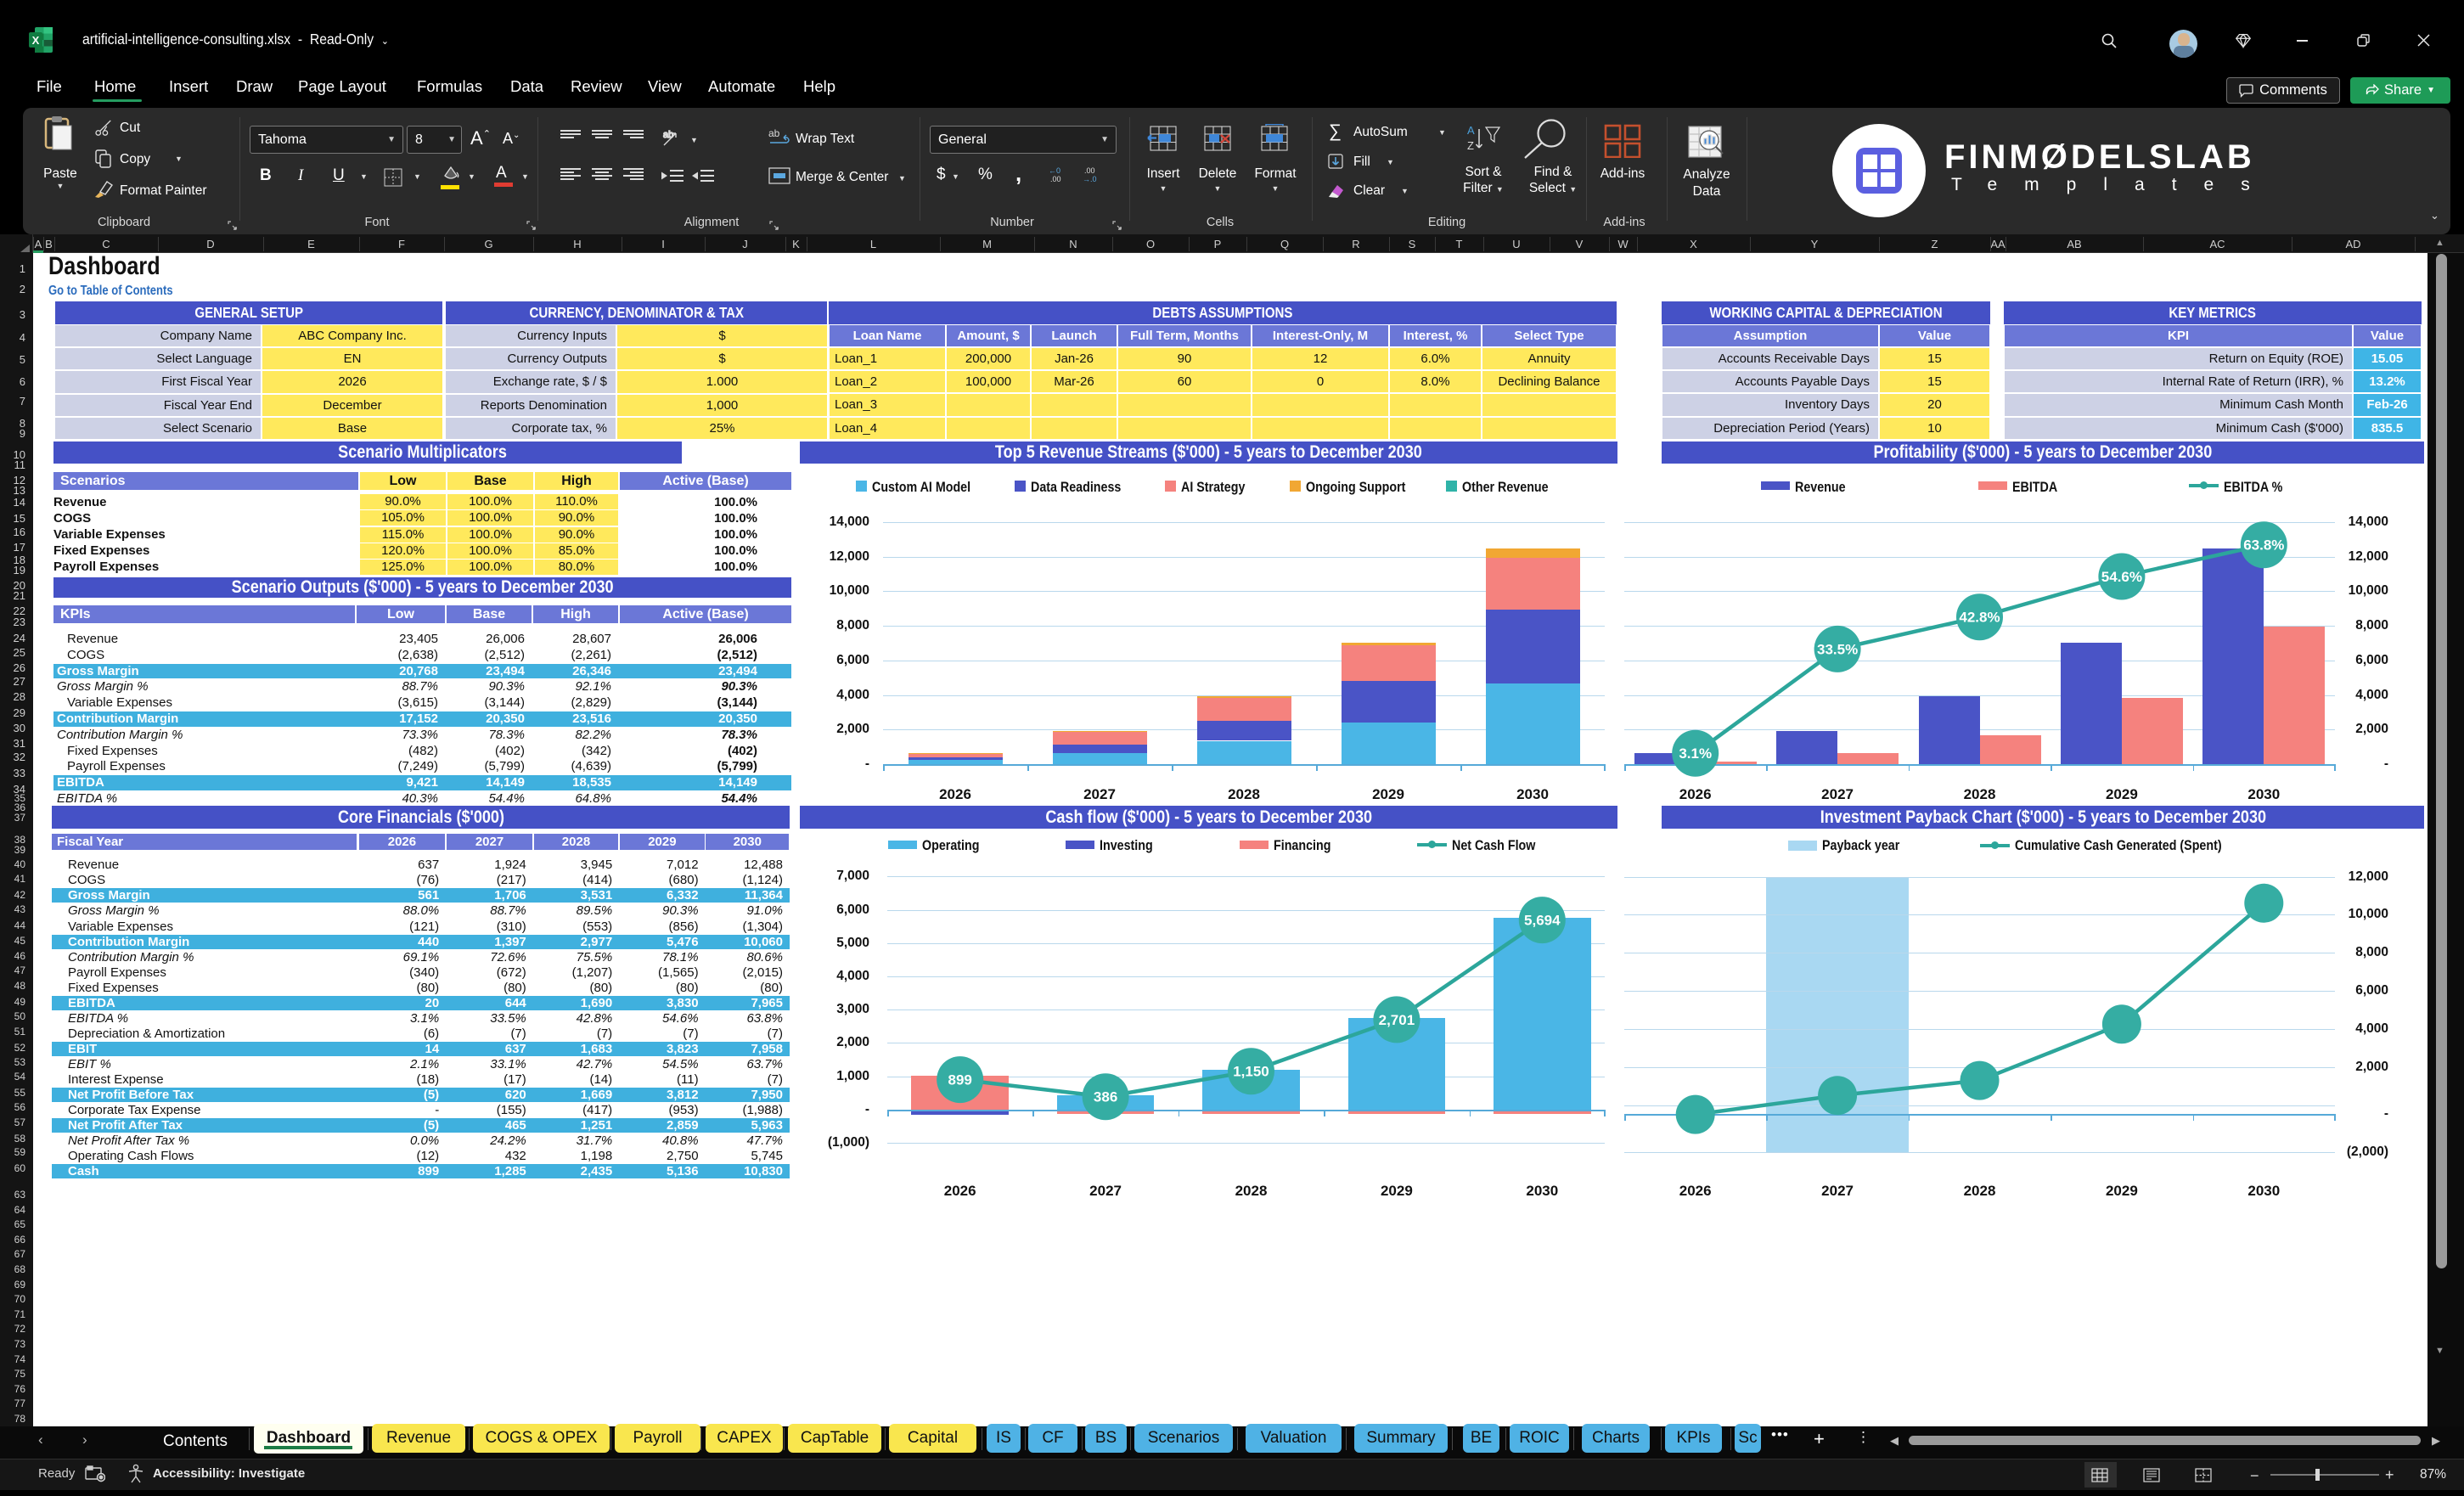 Image resolution: width=2464 pixels, height=1496 pixels. I want to click on svg-text: Z, so click(1470, 145).